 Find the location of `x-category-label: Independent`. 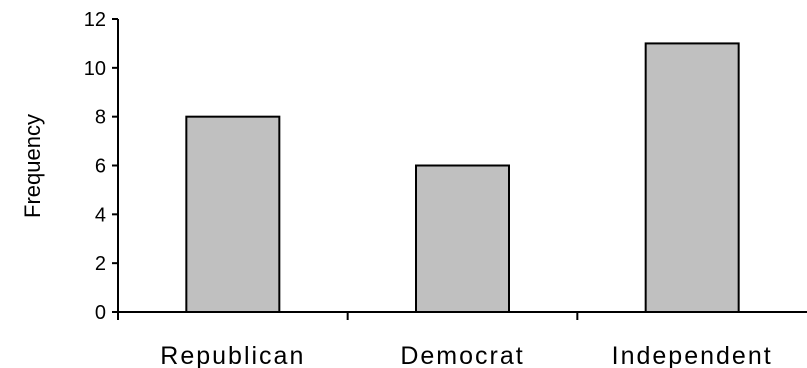

x-category-label: Independent is located at coordinates (692, 355).